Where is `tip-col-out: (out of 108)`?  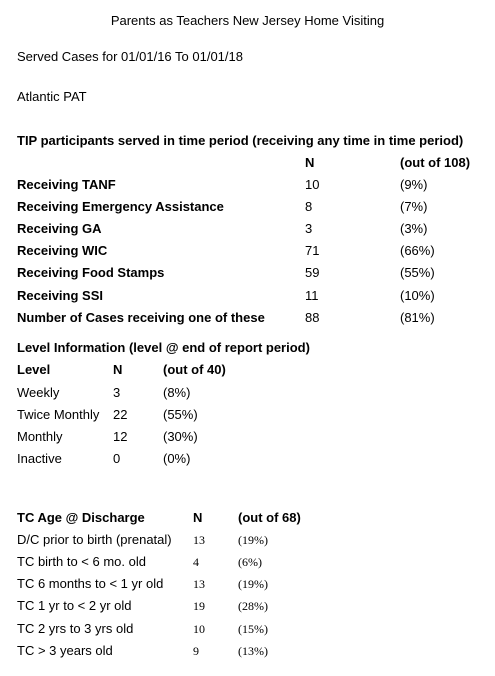 tip-col-out: (out of 108) is located at coordinates (435, 162).